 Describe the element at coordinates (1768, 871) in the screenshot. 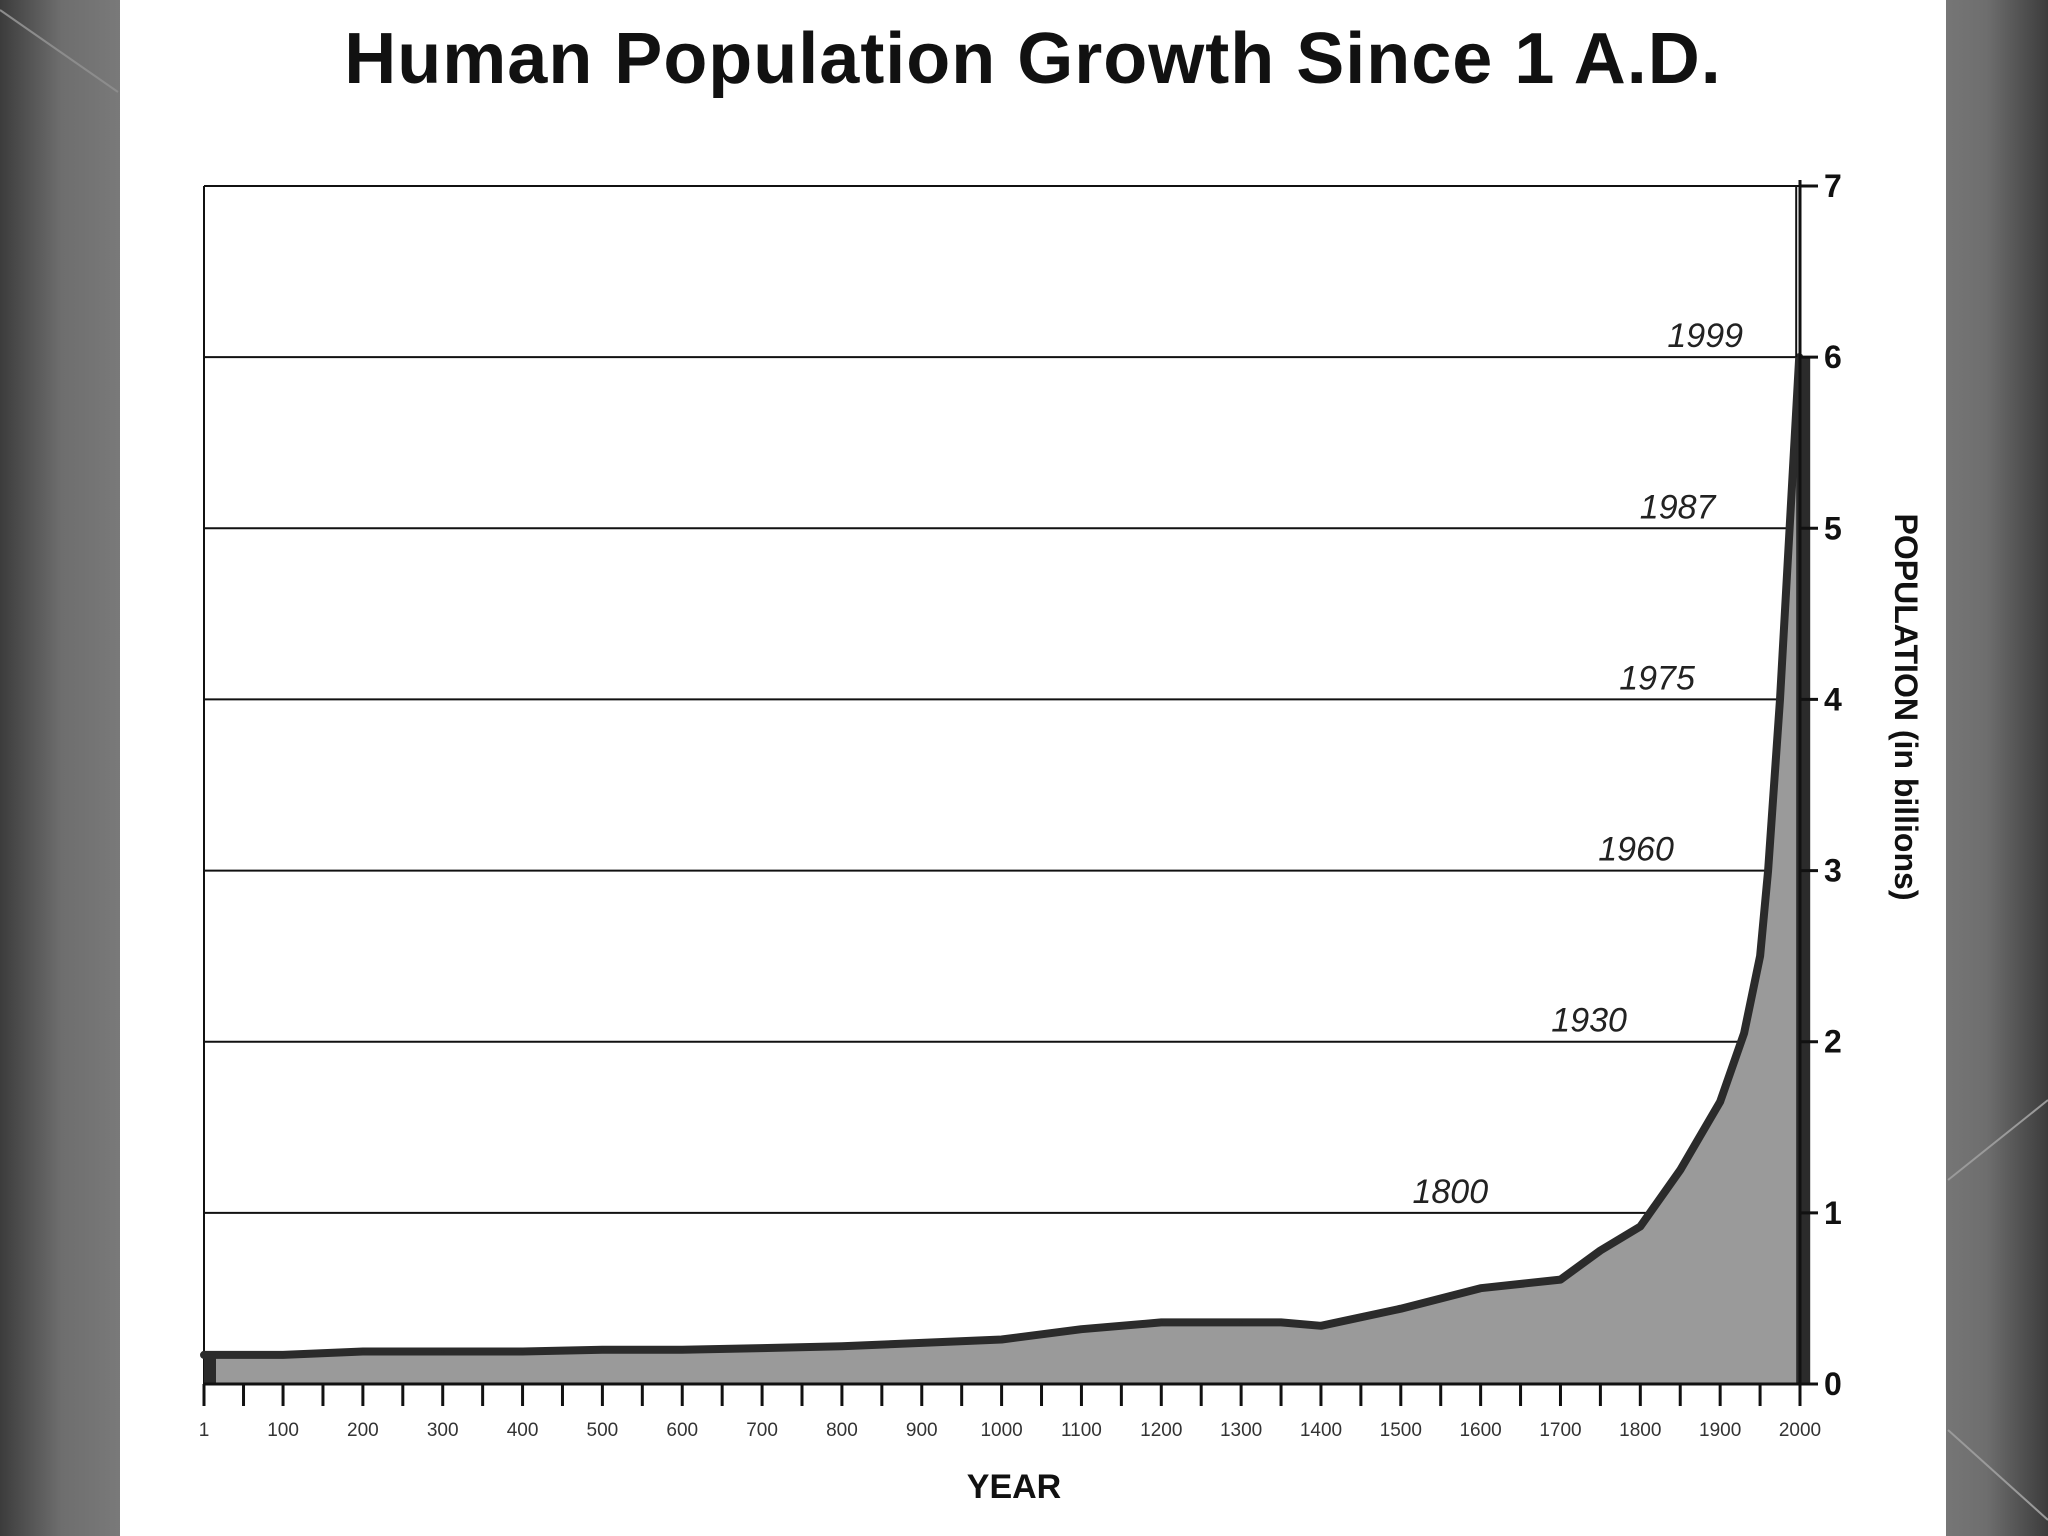

I see `data-point-1960` at that location.